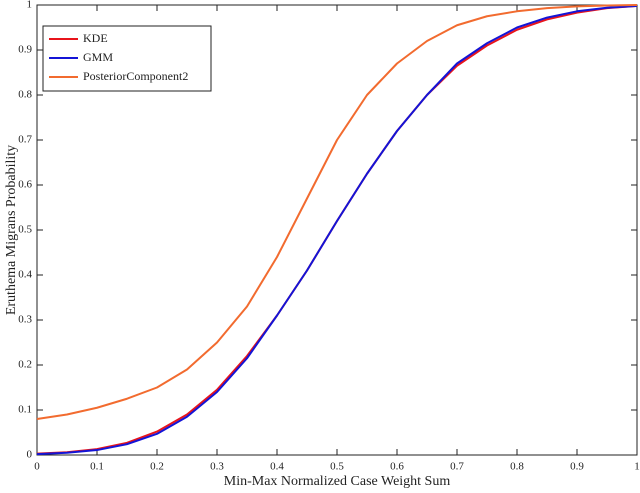 This screenshot has width=640, height=493. I want to click on y-tick-label: 0.1, so click(25, 410).